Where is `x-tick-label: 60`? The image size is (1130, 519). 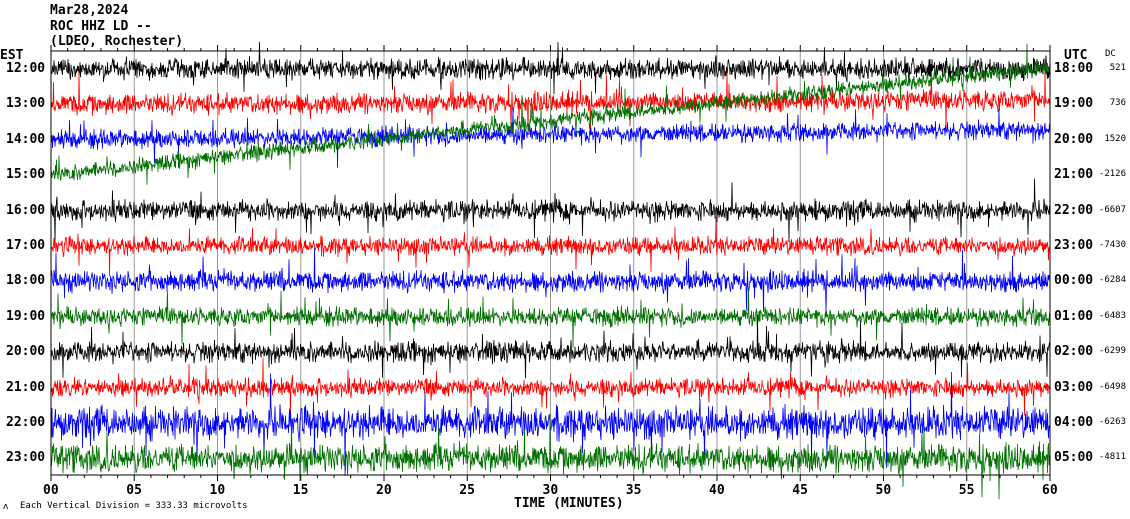
x-tick-label: 60 is located at coordinates (1050, 490).